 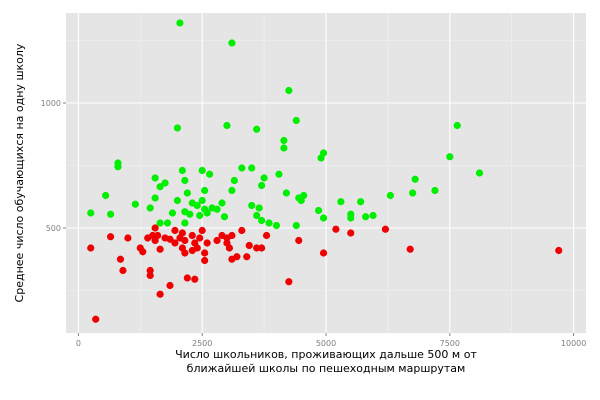 I want to click on x-tick-label: 10000, so click(x=573, y=343).